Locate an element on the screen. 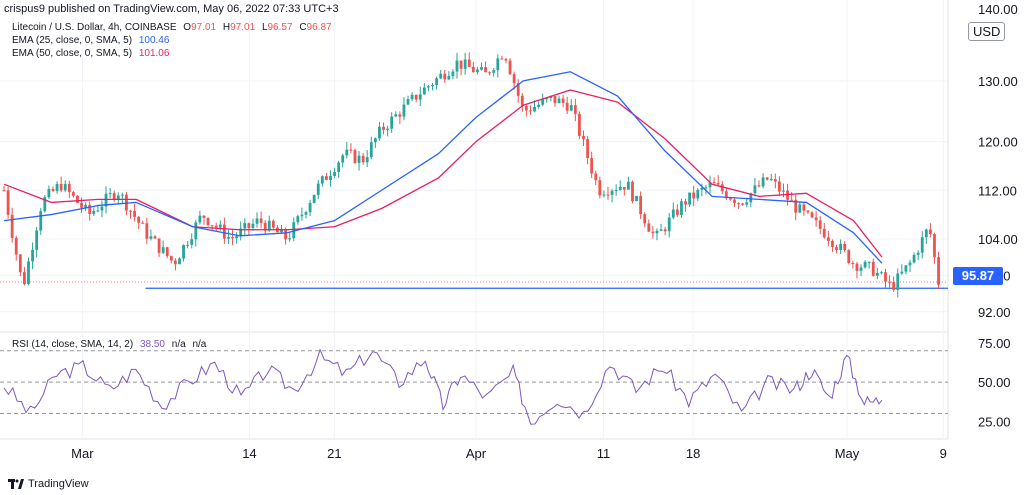 This screenshot has width=1024, height=495. footer: TradingView is located at coordinates (48, 484).